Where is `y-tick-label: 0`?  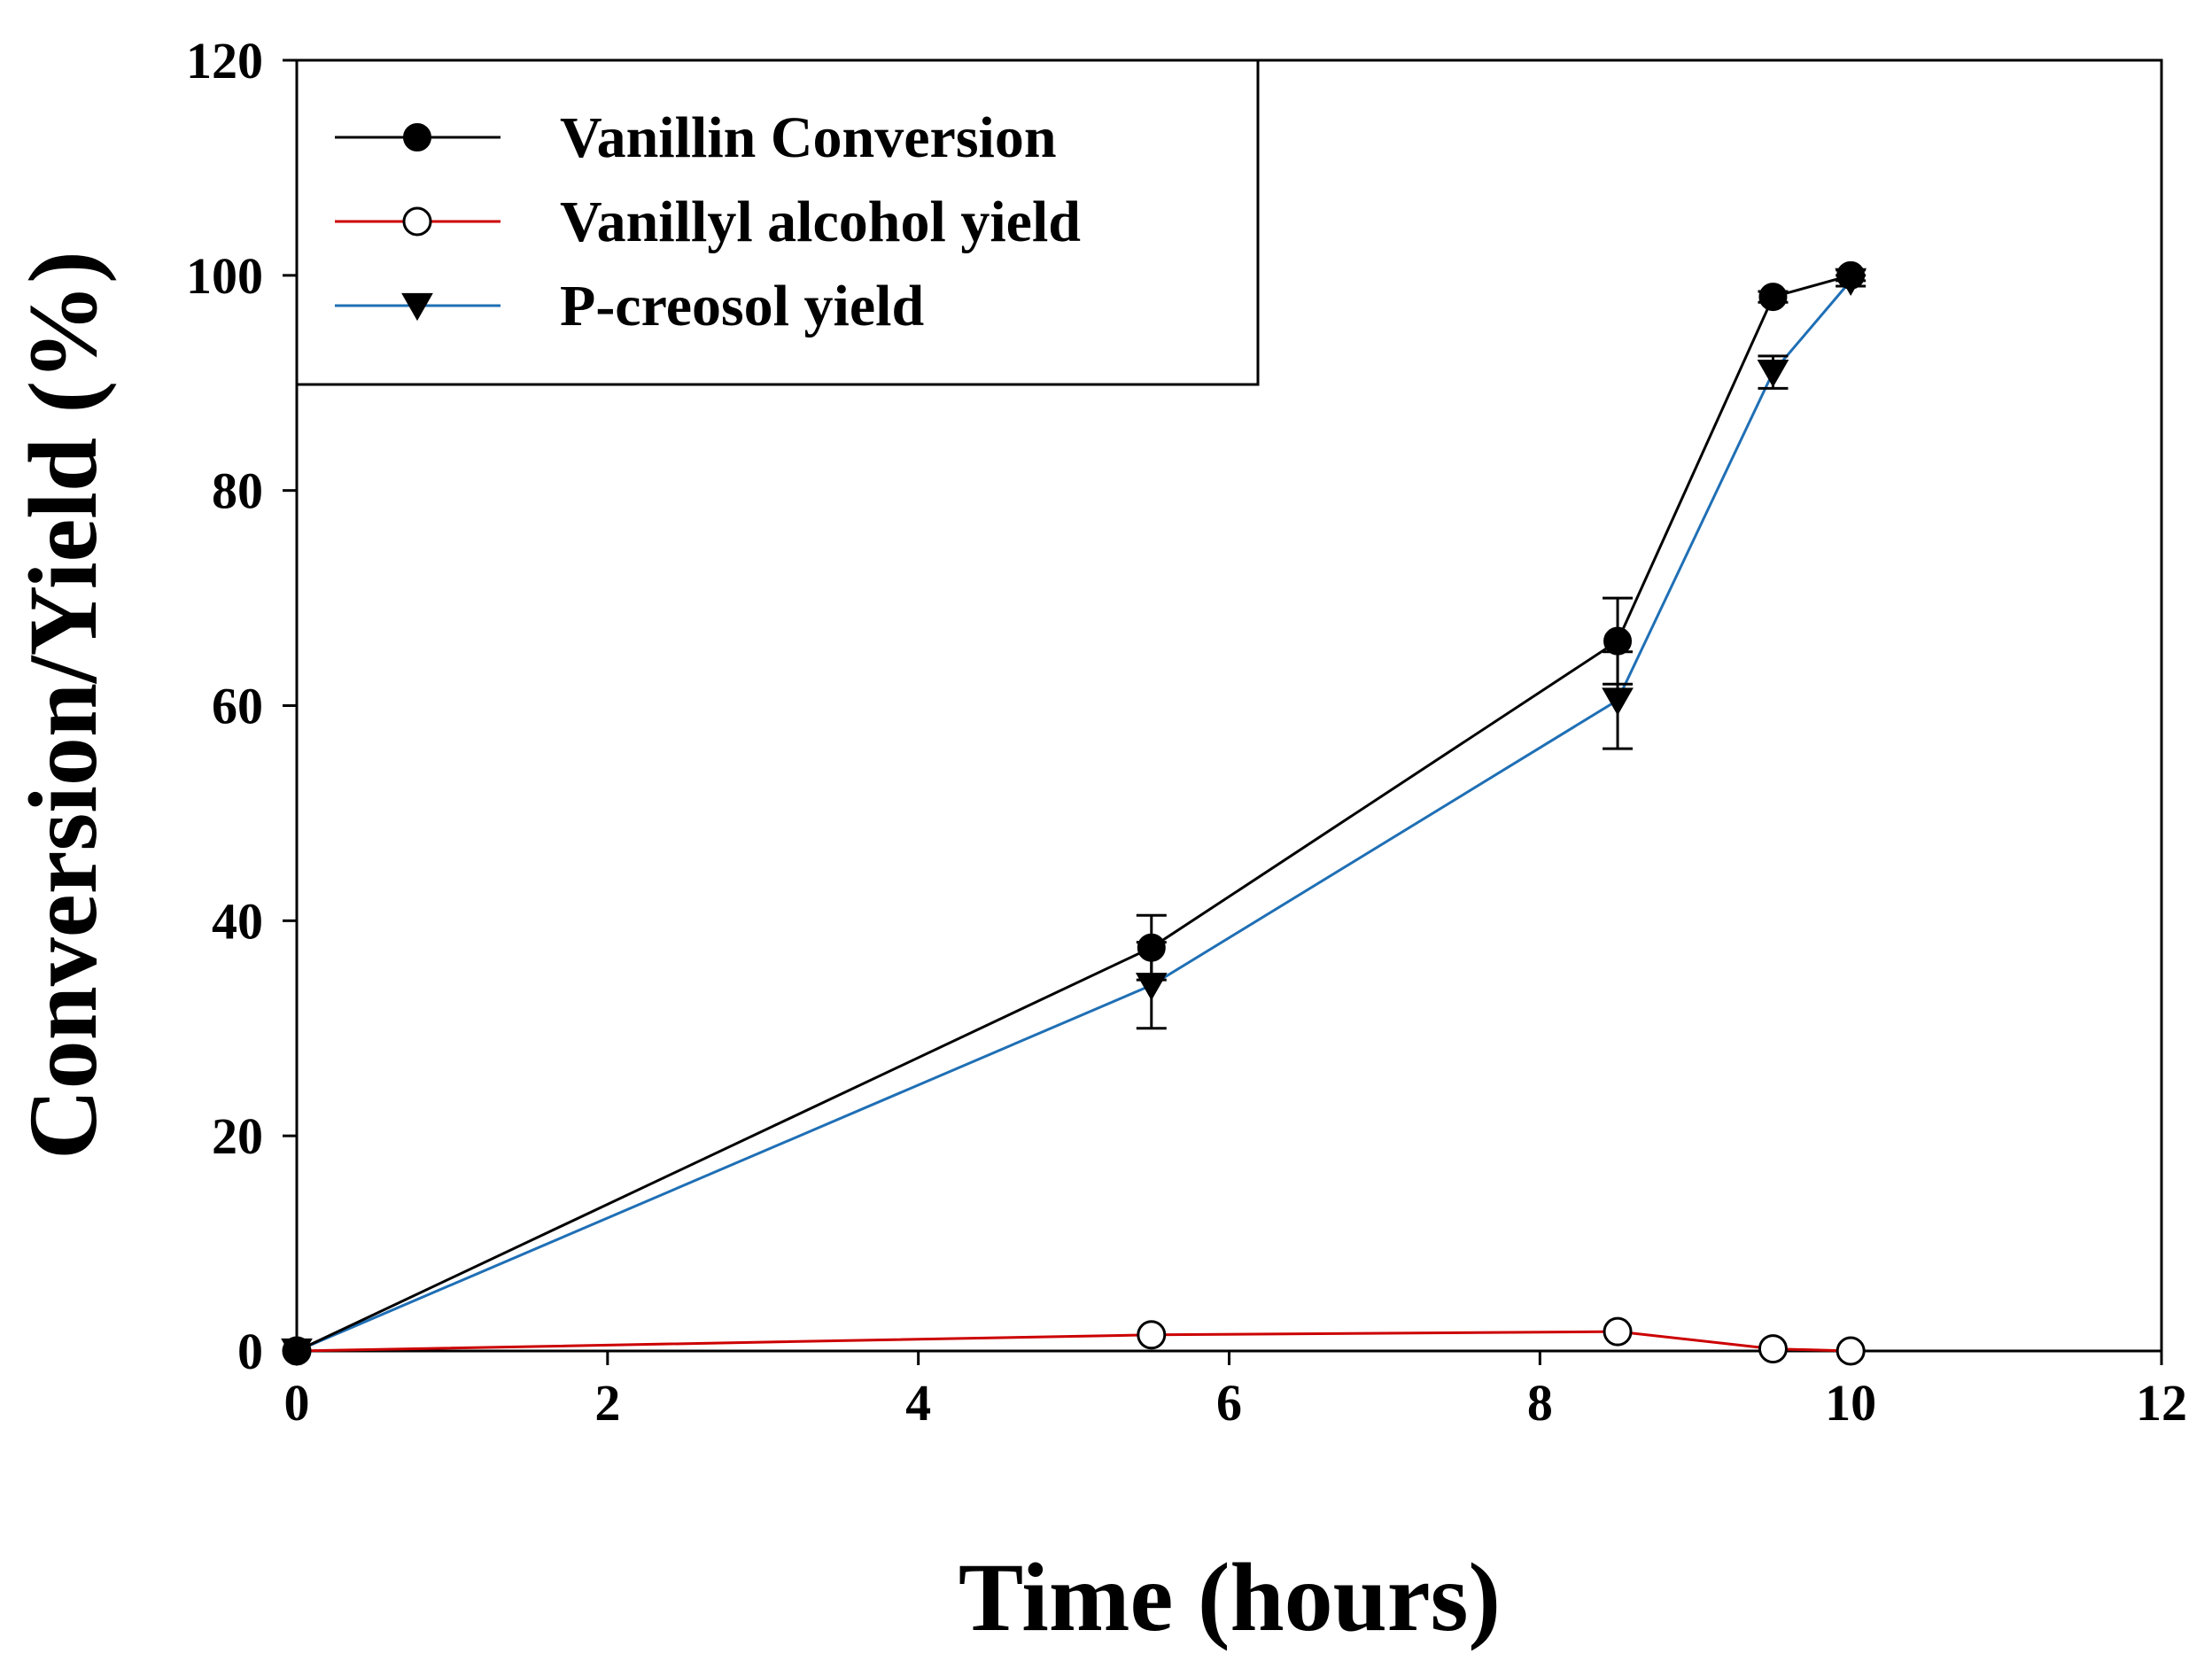 y-tick-label: 0 is located at coordinates (250, 1351).